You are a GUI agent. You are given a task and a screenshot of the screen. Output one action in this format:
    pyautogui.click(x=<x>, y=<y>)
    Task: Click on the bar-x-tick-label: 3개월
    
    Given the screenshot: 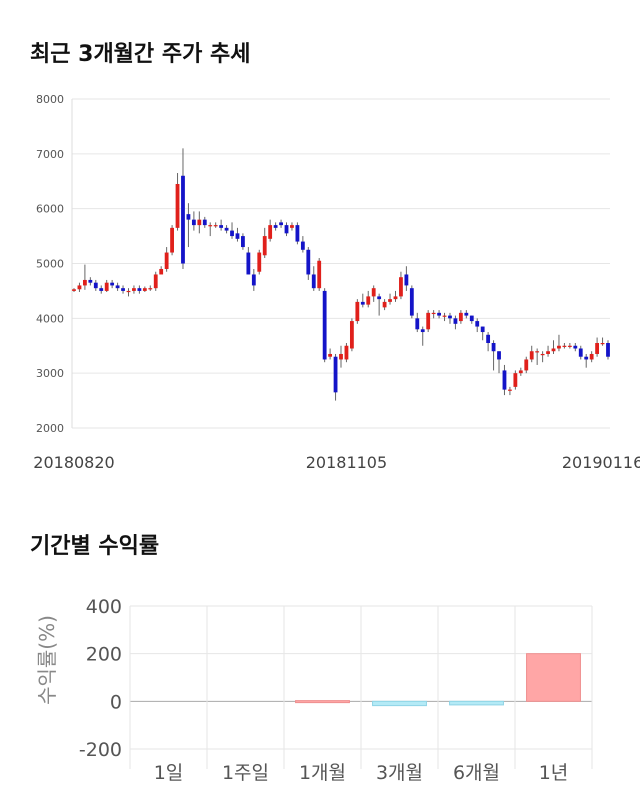 What is the action you would take?
    pyautogui.click(x=399, y=773)
    